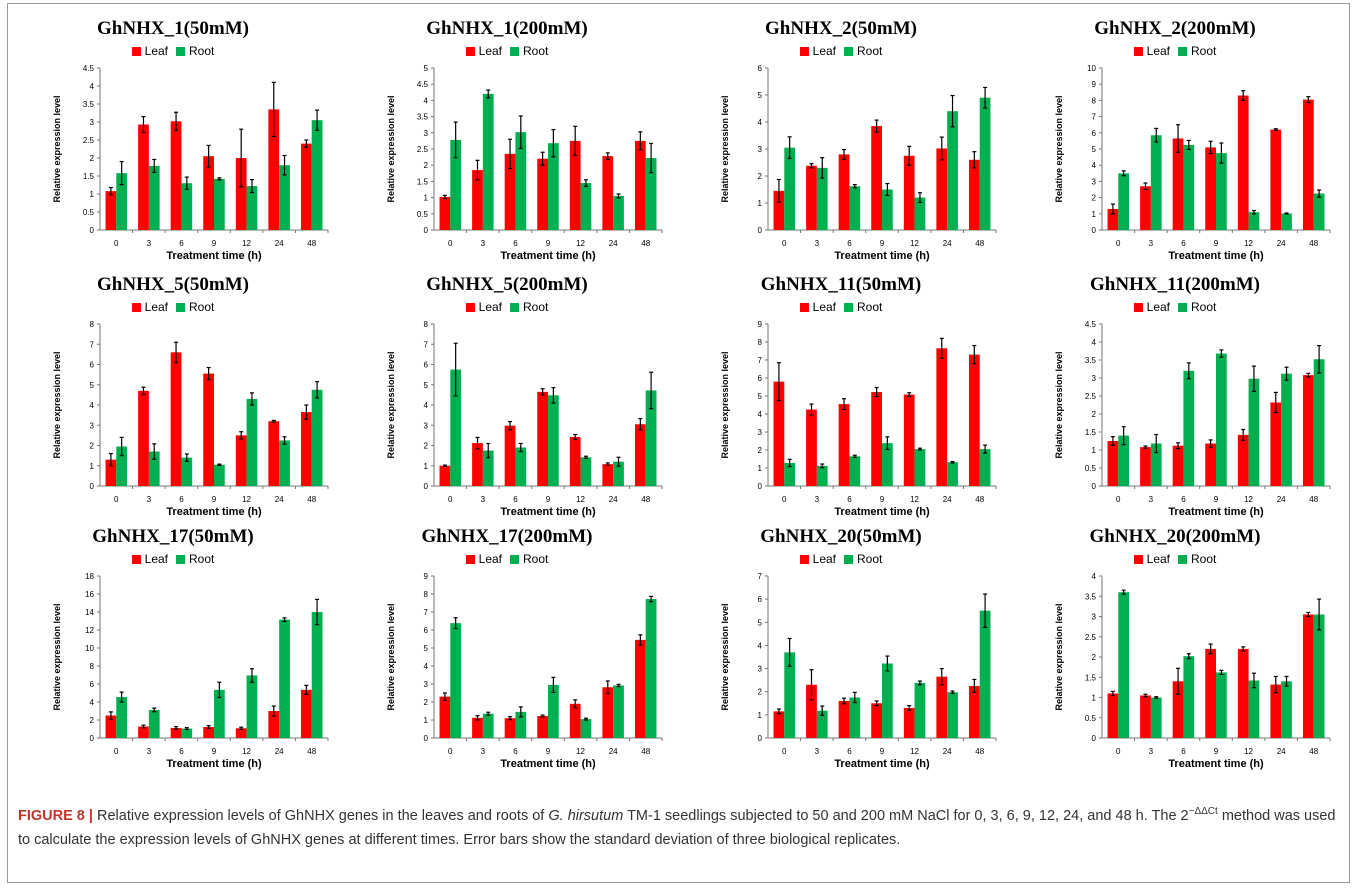  Describe the element at coordinates (760, 622) in the screenshot. I see `y-tick-label: 5` at that location.